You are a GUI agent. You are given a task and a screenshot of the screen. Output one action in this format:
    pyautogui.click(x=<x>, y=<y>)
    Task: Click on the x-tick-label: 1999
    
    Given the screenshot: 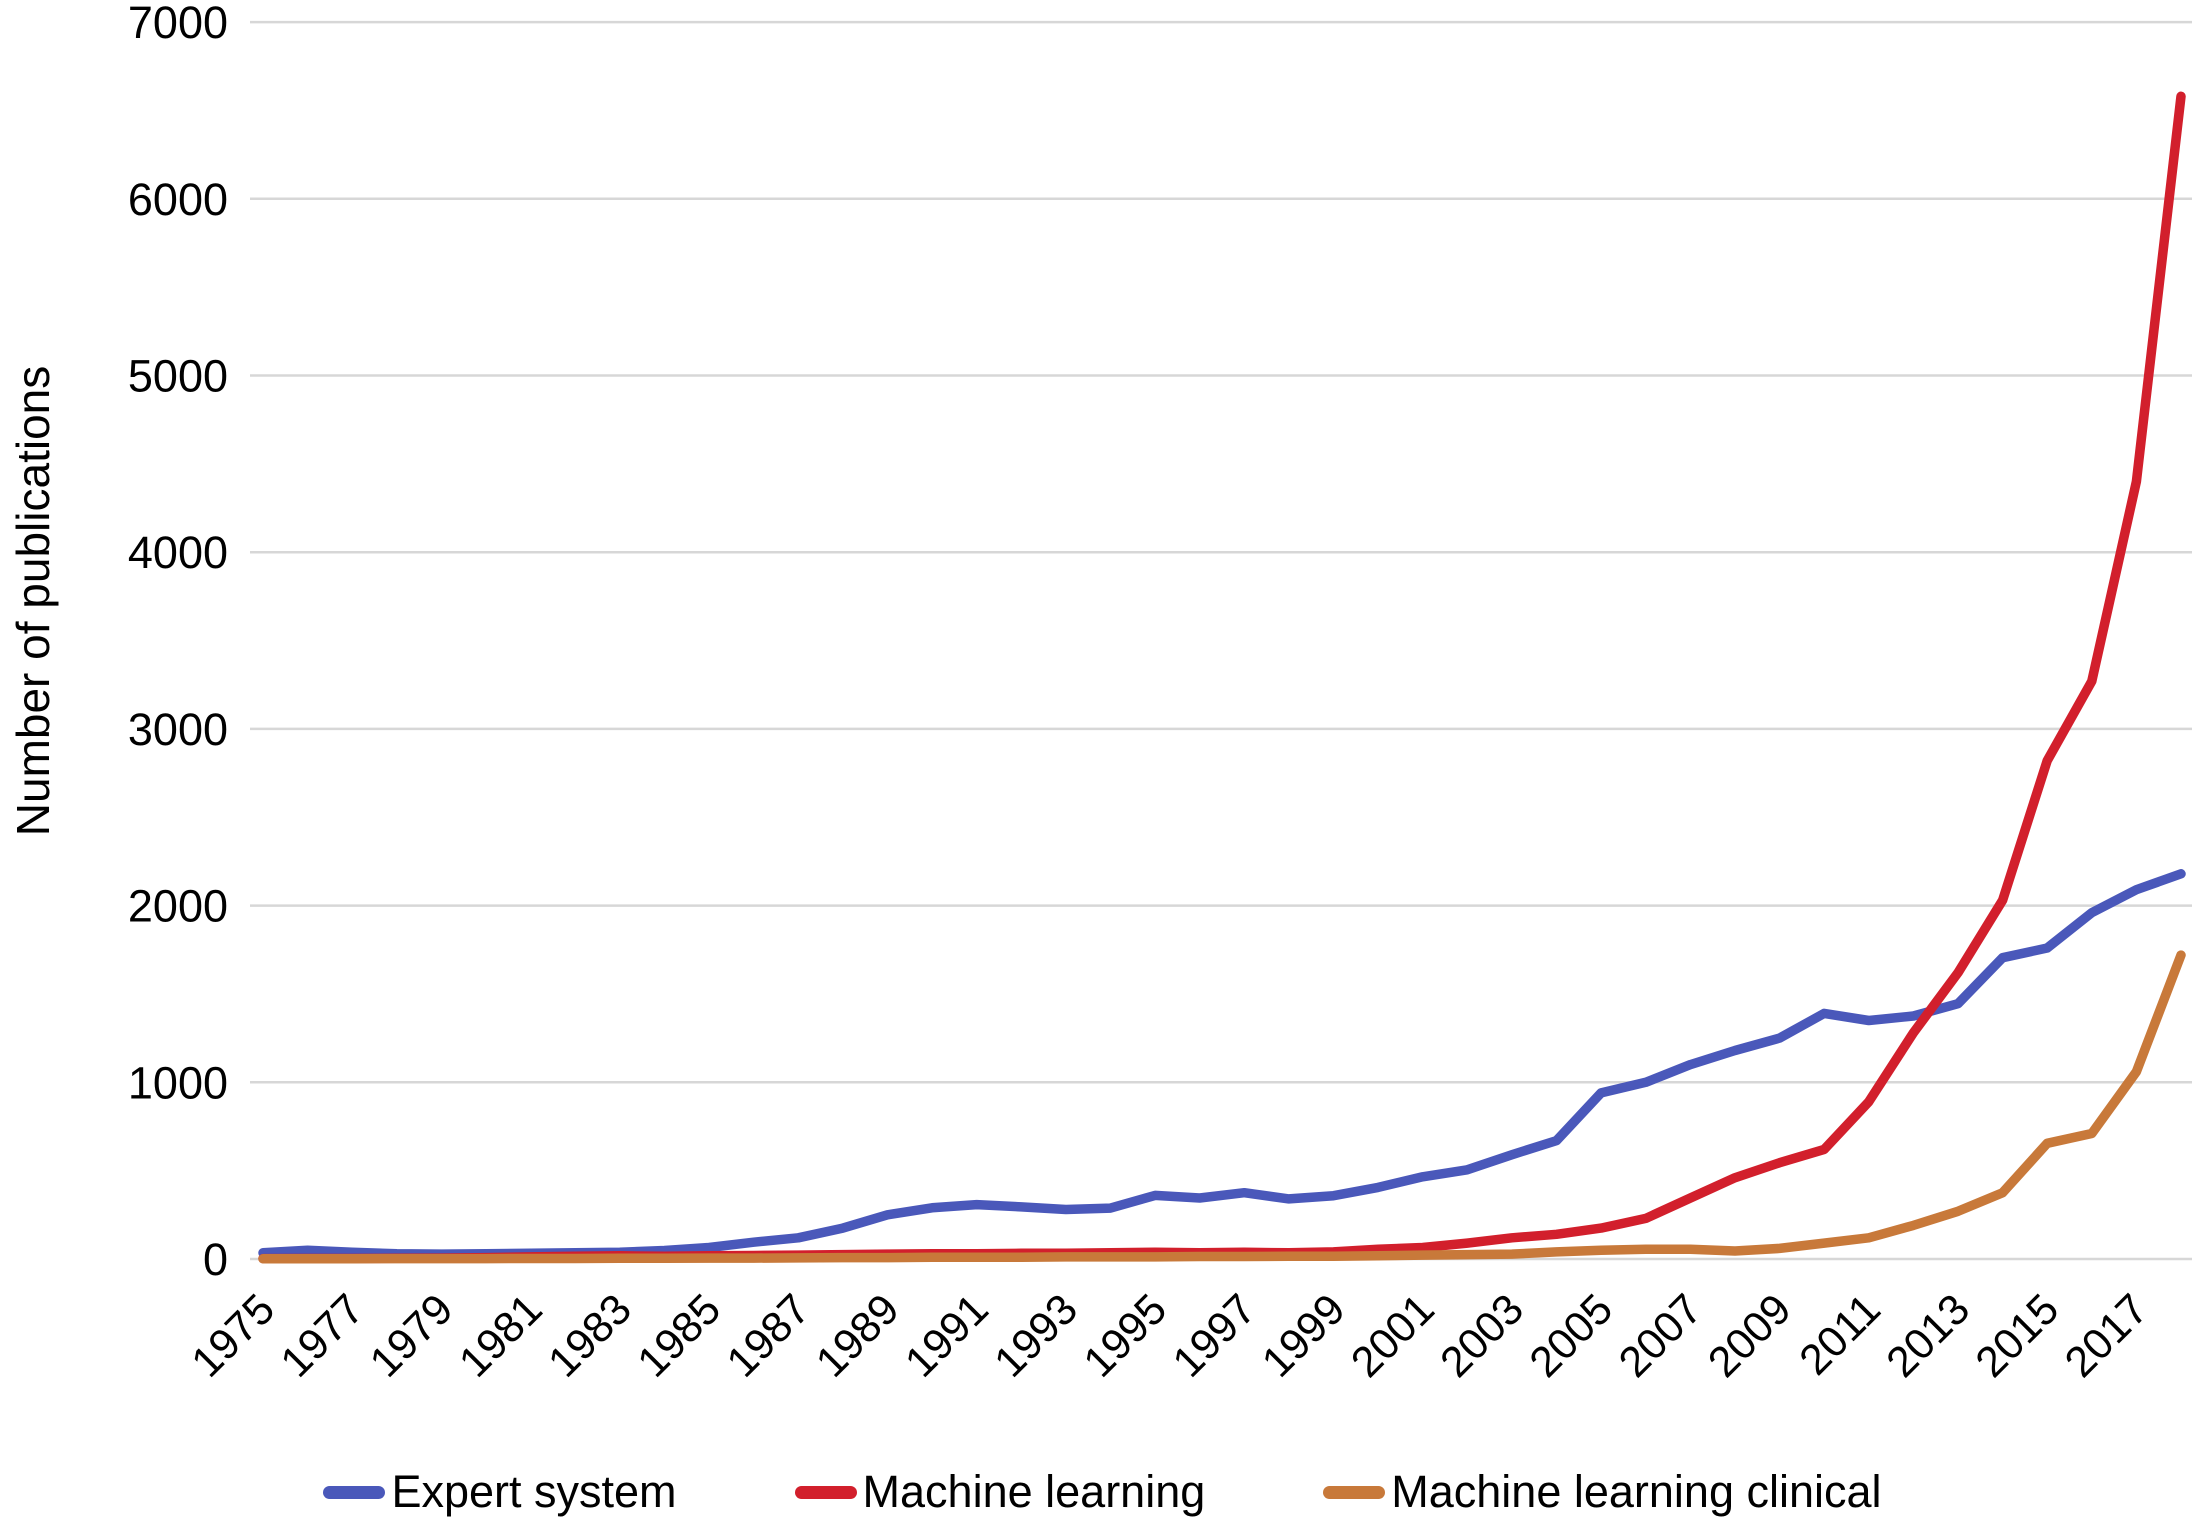 What is the action you would take?
    pyautogui.click(x=1304, y=1336)
    